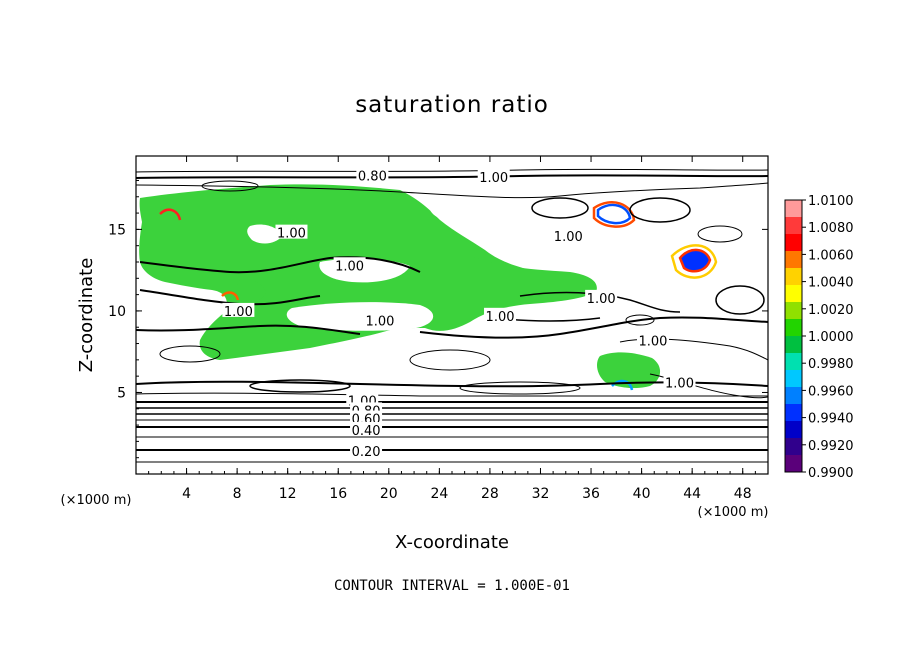 This screenshot has width=904, height=658. What do you see at coordinates (439, 494) in the screenshot?
I see `x-tick-label: 24` at bounding box center [439, 494].